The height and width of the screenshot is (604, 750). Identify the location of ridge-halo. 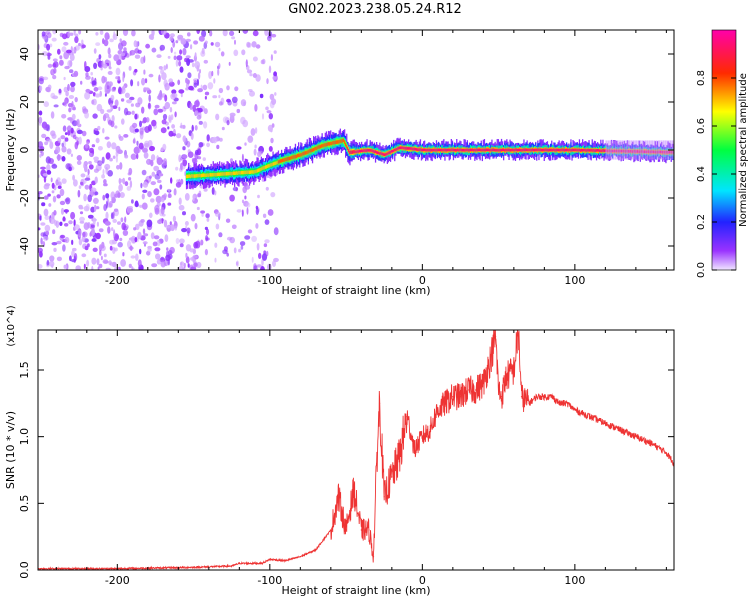
(613, 150).